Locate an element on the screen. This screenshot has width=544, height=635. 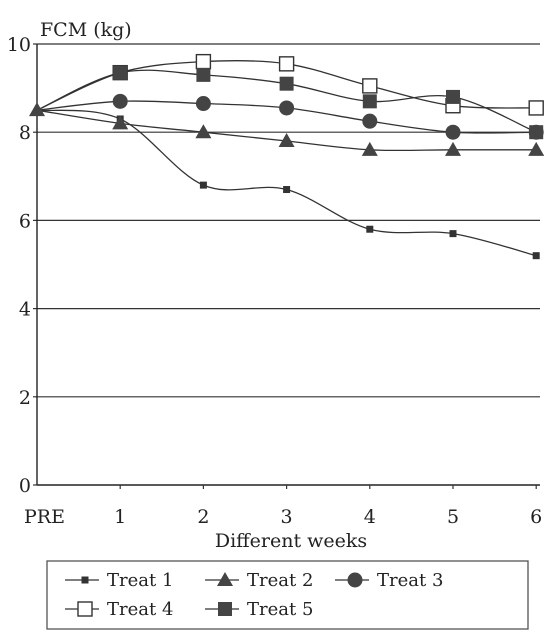
x-tick-label: 5 is located at coordinates (453, 517).